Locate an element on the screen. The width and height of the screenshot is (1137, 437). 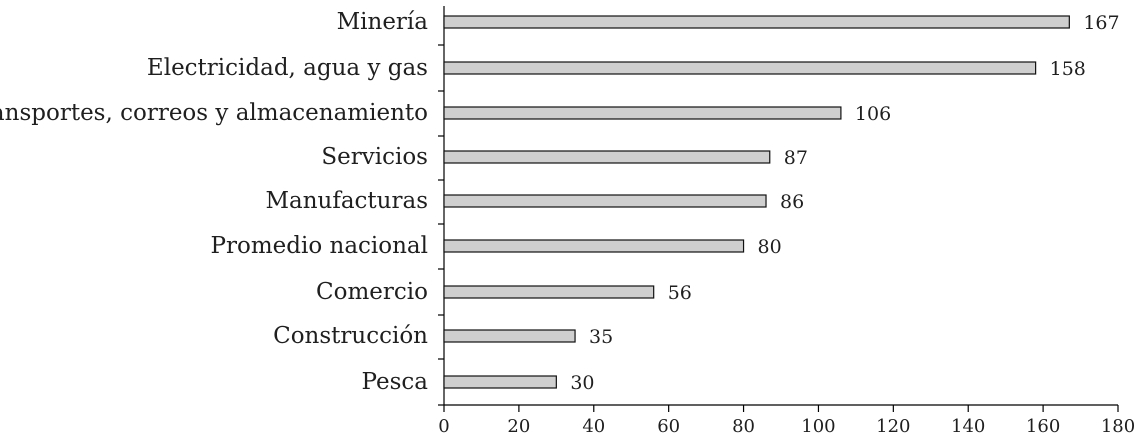
x-tick-label: 20 is located at coordinates (518, 426).